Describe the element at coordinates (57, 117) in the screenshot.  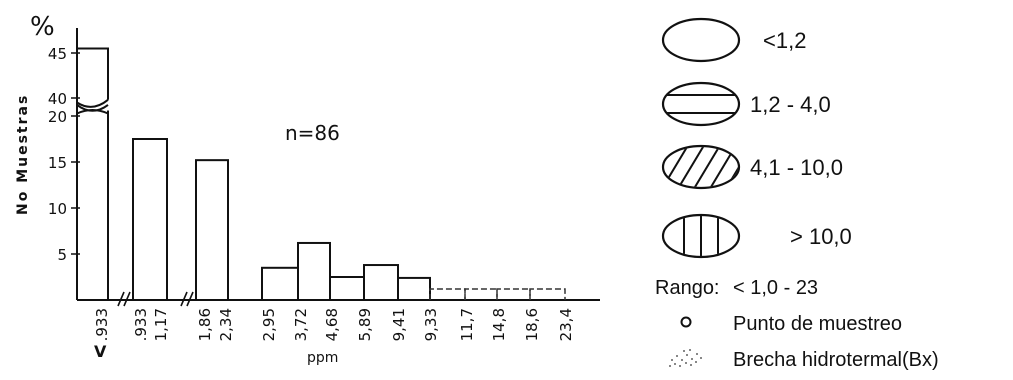
I see `y-tick-label: 20` at that location.